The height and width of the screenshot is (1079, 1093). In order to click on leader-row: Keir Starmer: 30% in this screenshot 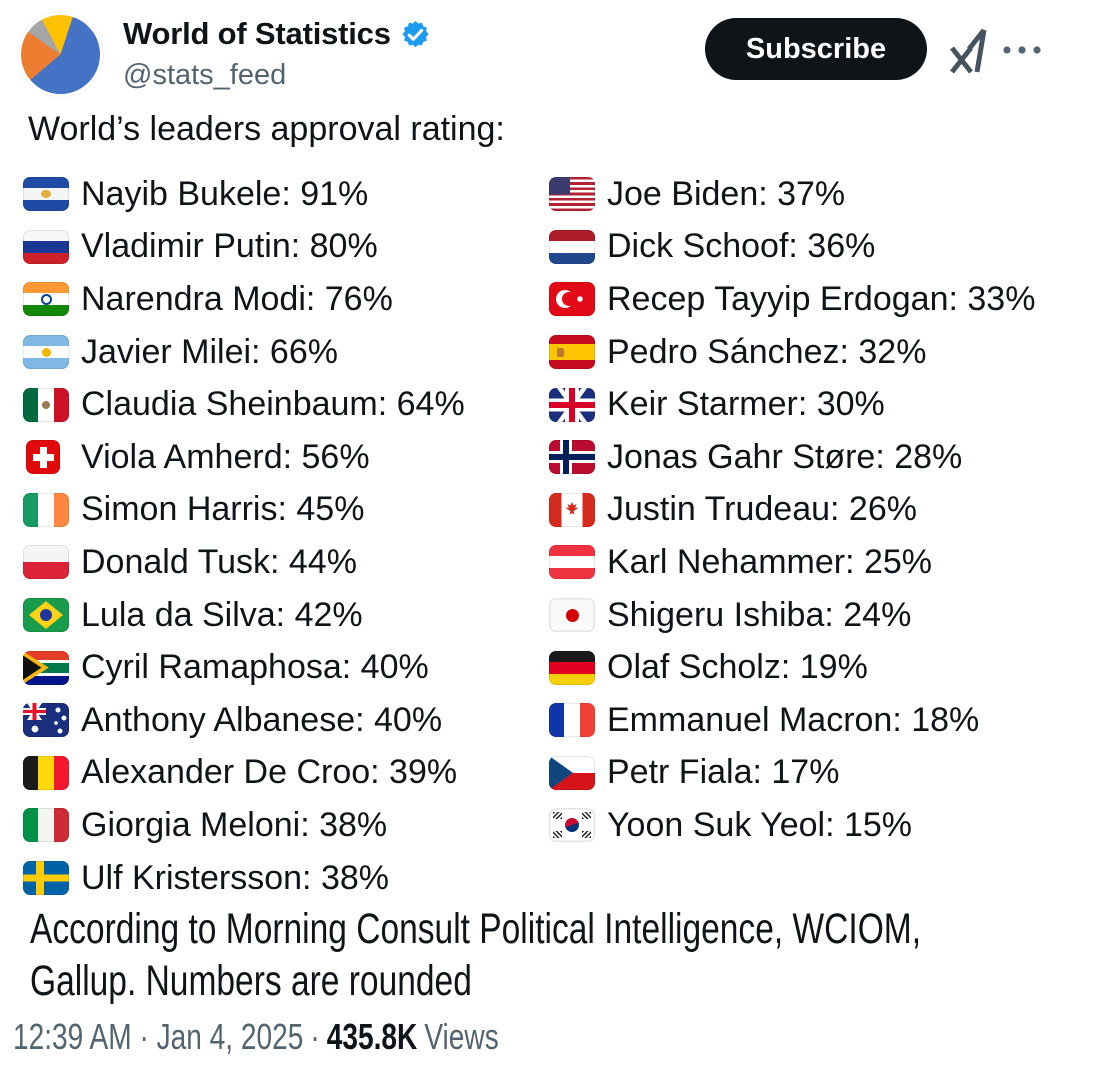, I will do `click(792, 404)`.